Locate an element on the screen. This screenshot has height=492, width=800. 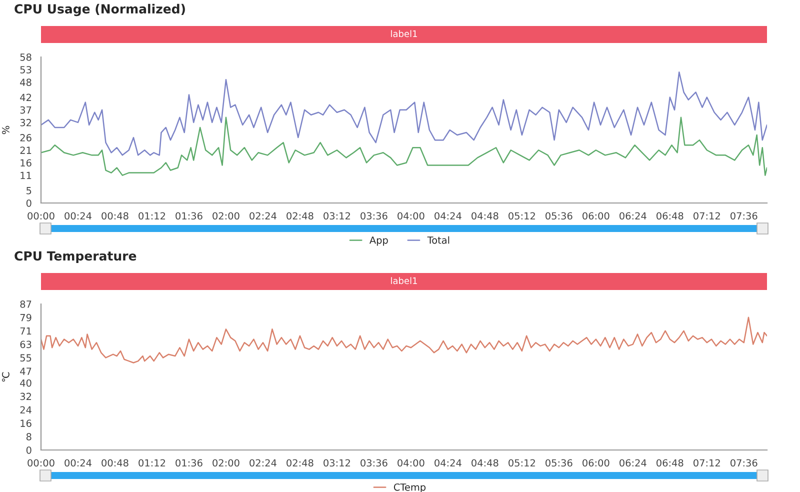
y-tick-label: 40 is located at coordinates (26, 383).